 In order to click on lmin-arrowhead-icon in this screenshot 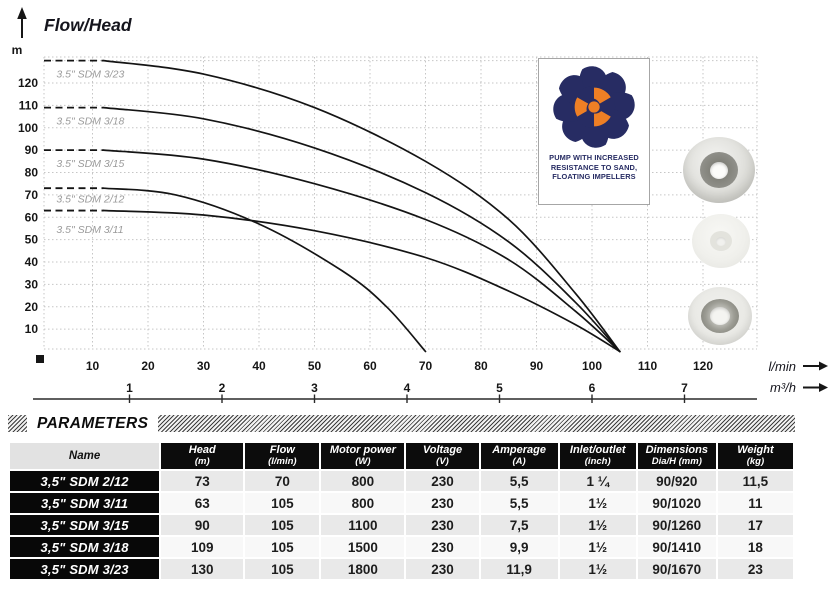, I will do `click(823, 366)`.